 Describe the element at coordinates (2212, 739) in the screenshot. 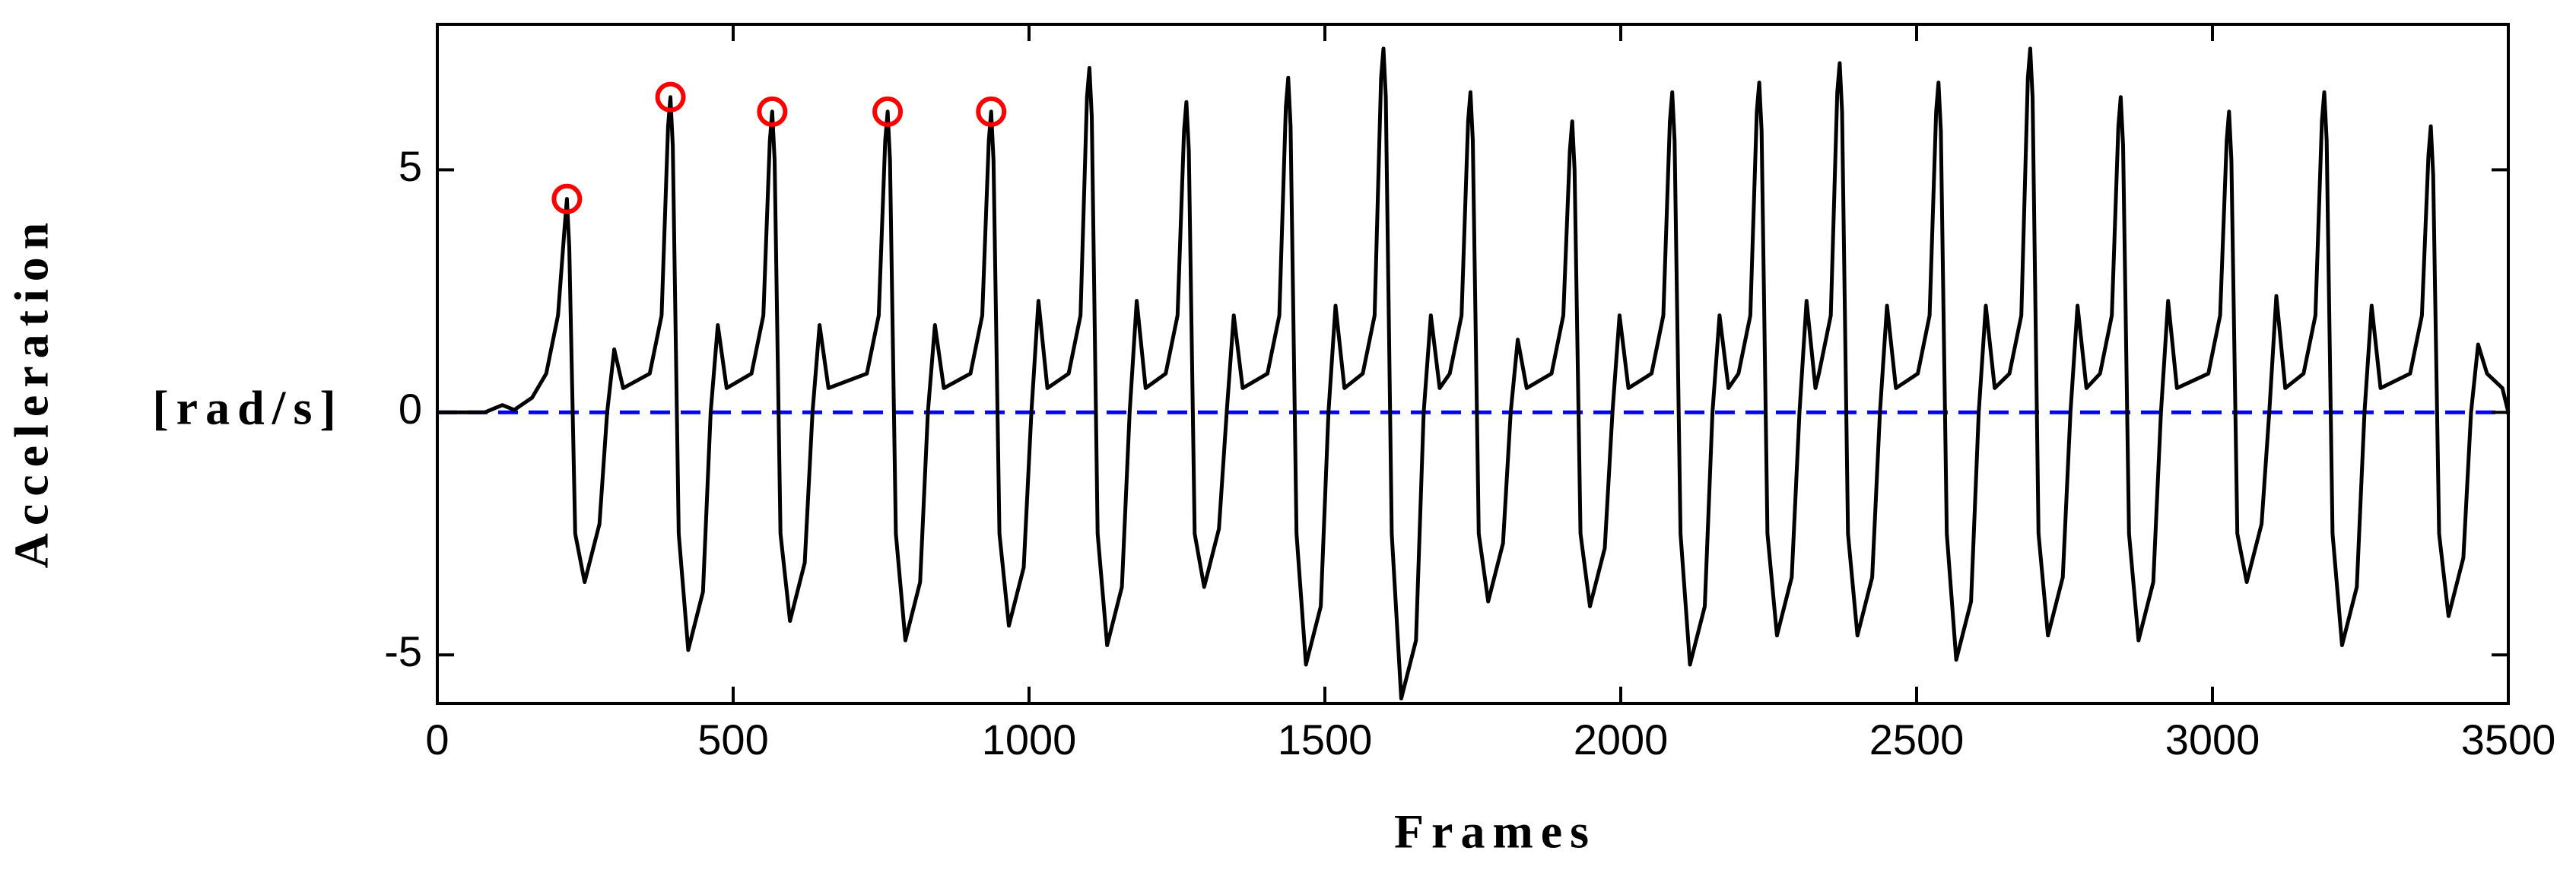

I see `x-tick-label: 3000` at that location.